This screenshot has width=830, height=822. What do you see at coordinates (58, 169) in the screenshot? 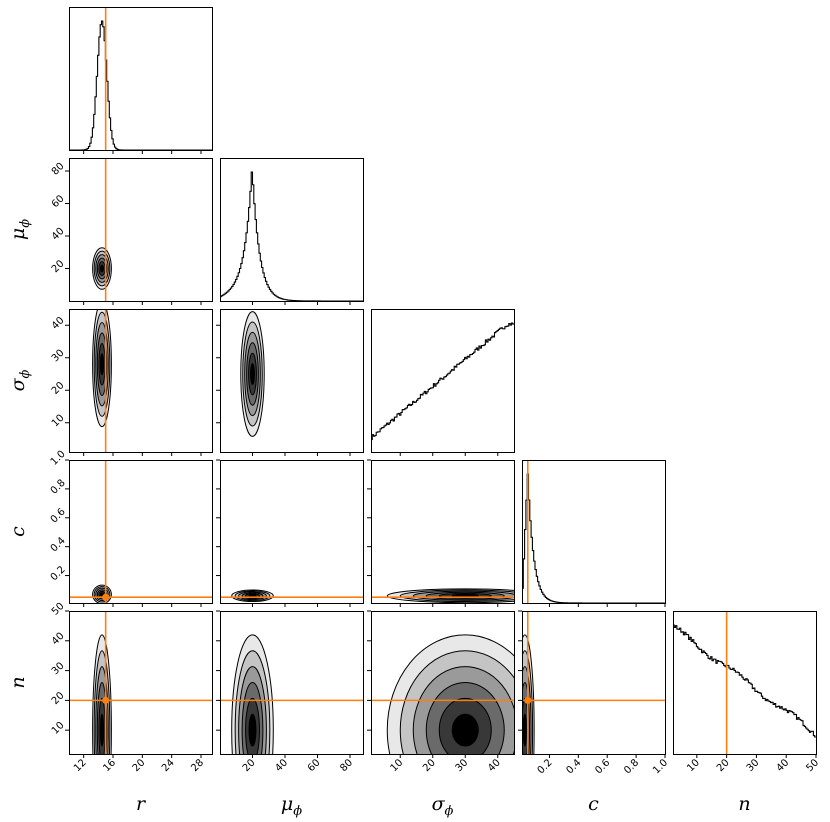
I see `y-tick-label: 80` at bounding box center [58, 169].